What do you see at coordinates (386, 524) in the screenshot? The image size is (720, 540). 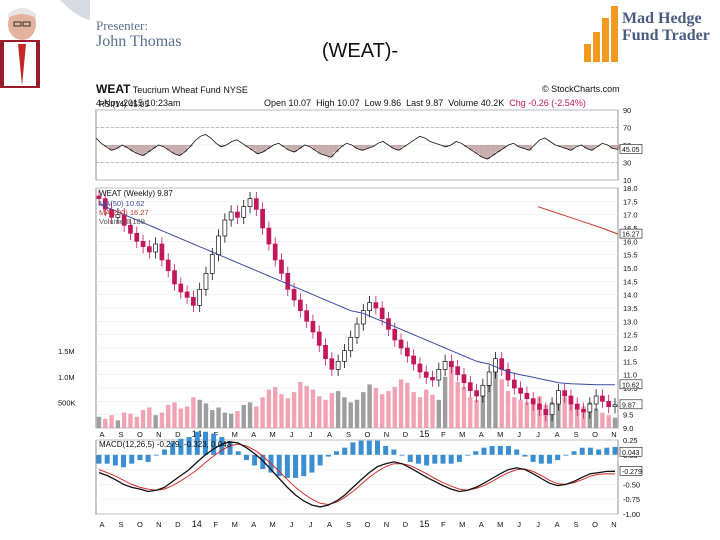 I see `macd-x-tick-label: N` at bounding box center [386, 524].